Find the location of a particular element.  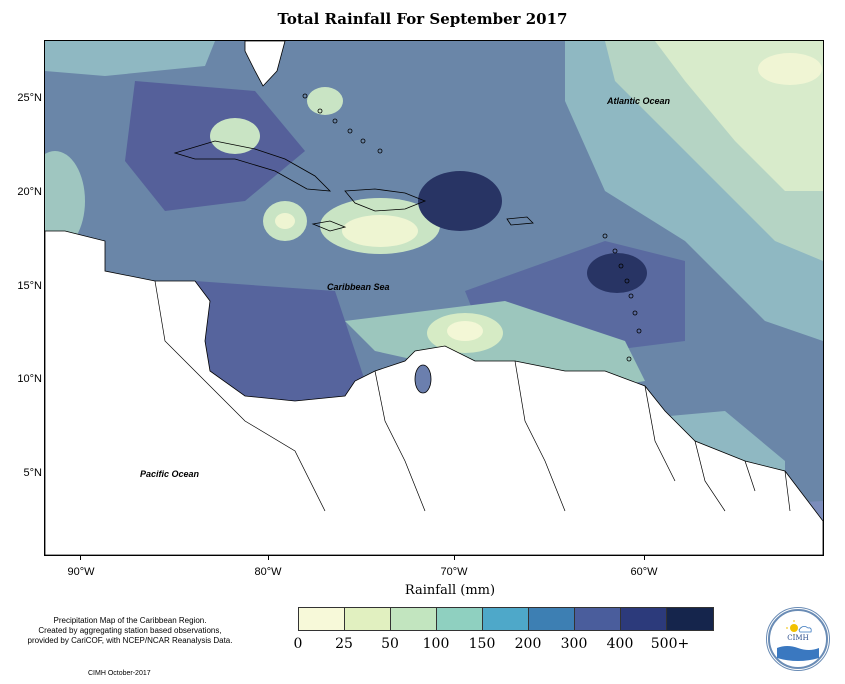

island-puerto-rico is located at coordinates (520, 221).